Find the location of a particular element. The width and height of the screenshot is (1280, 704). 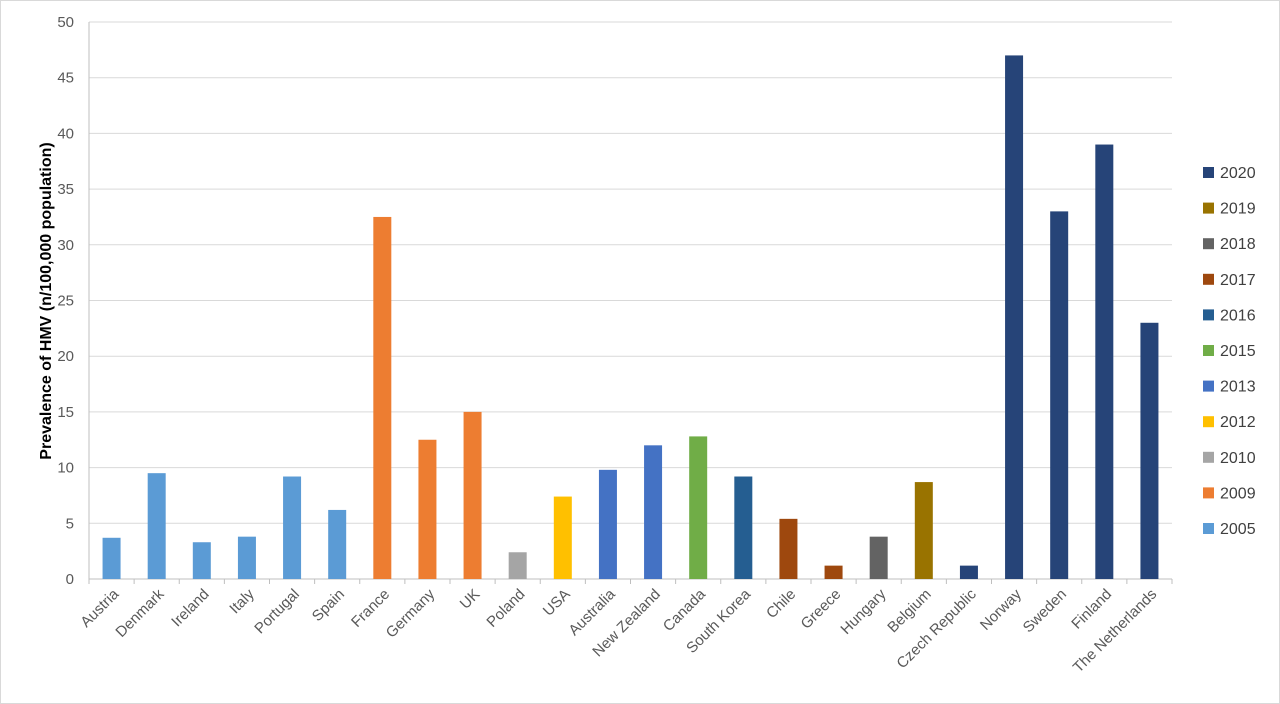

bar-new-zealand is located at coordinates (653, 512).